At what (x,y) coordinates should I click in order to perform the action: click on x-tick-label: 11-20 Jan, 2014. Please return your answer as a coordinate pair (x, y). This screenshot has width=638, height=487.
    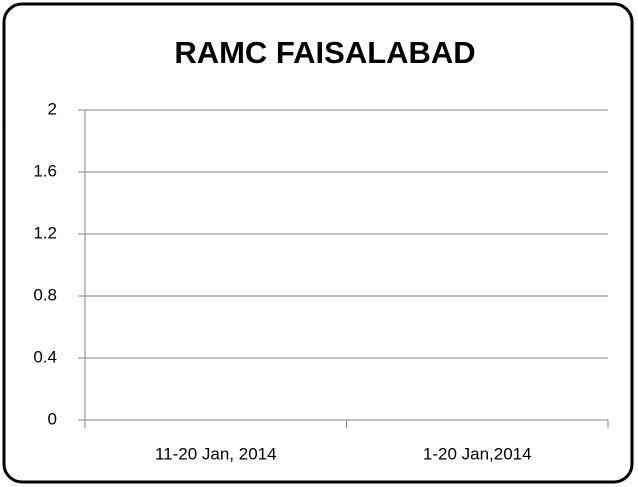
    Looking at the image, I should click on (216, 453).